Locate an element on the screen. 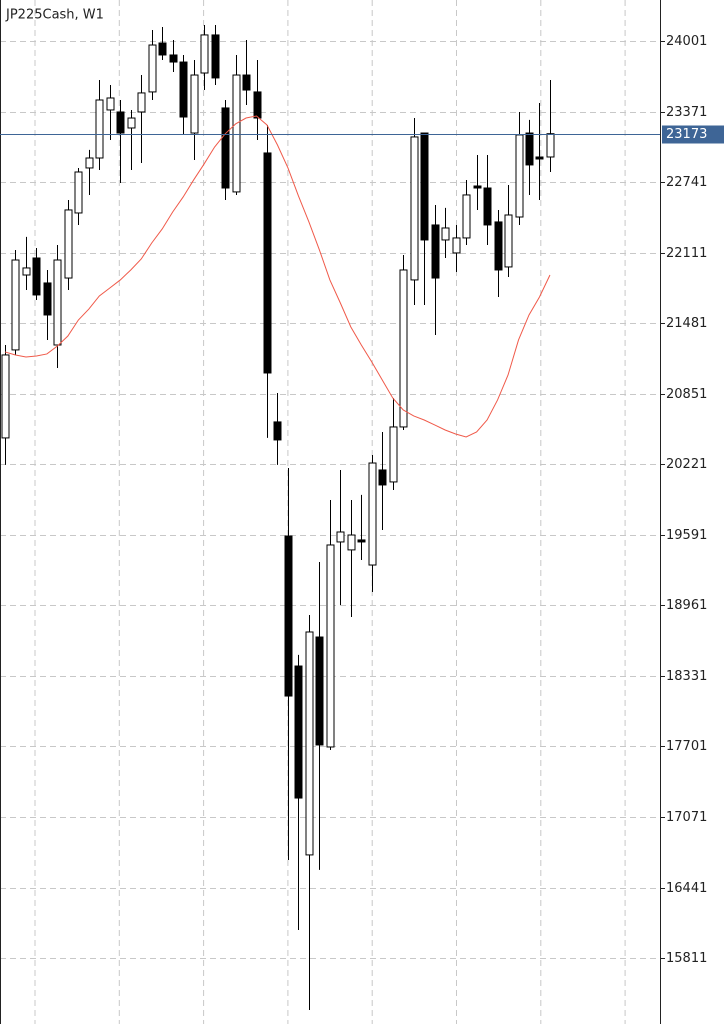  y-tick-label: 21481 is located at coordinates (686, 323).